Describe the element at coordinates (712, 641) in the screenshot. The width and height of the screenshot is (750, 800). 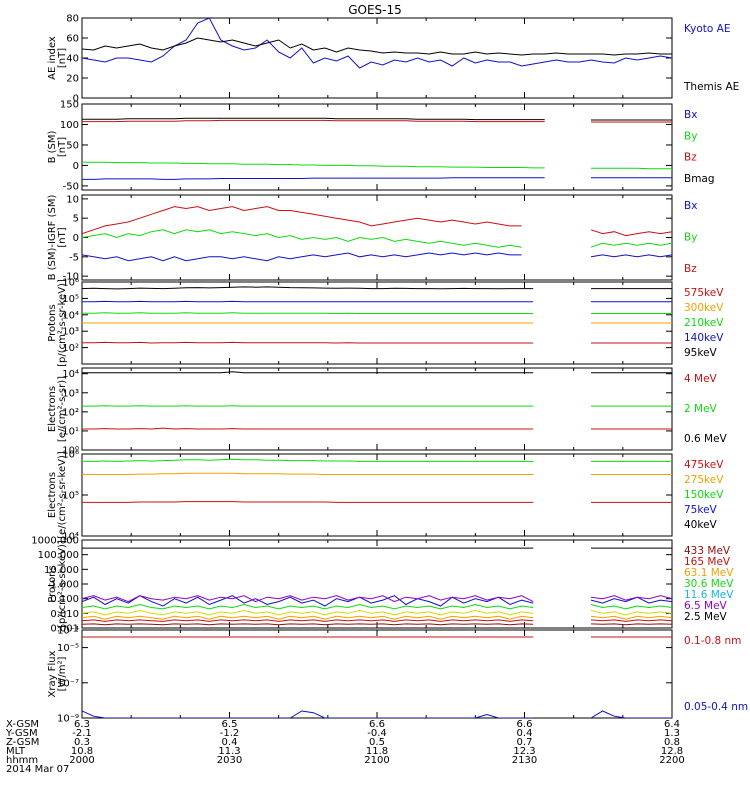
I see `legend-xray-0: 0.1-0.8 nm` at that location.